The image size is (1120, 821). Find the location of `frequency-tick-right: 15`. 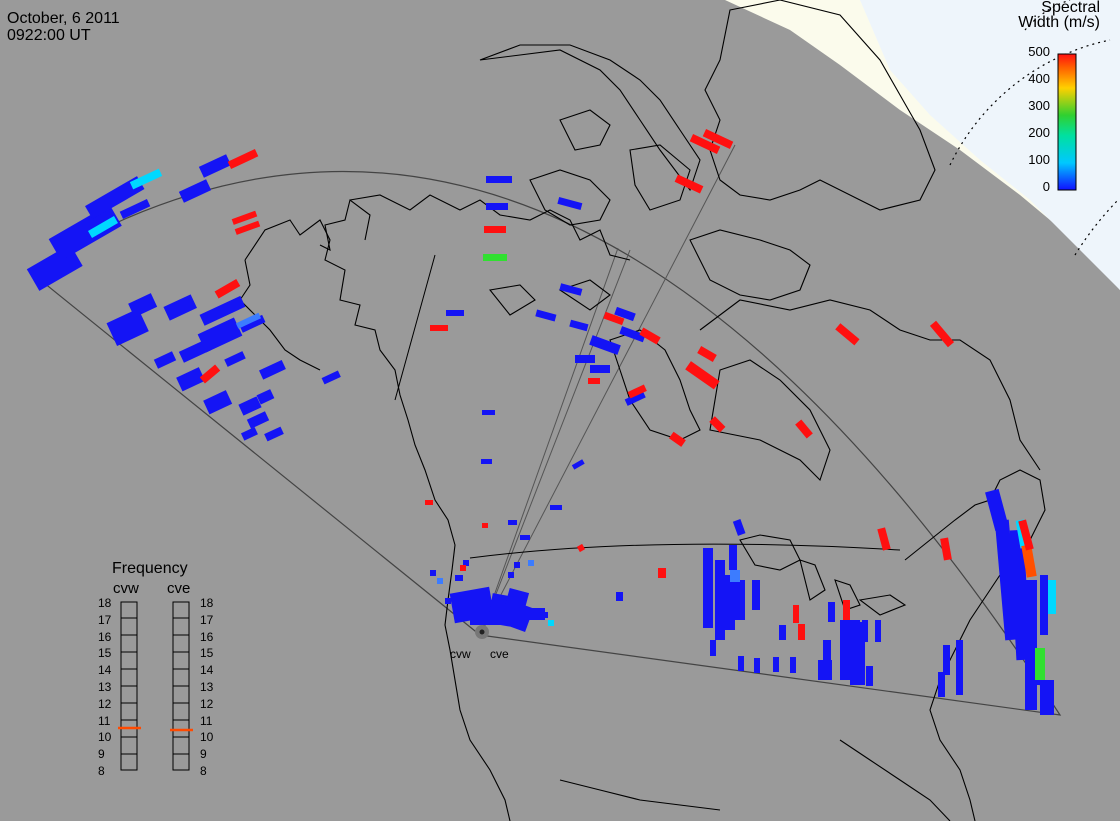

frequency-tick-right: 15 is located at coordinates (207, 653).